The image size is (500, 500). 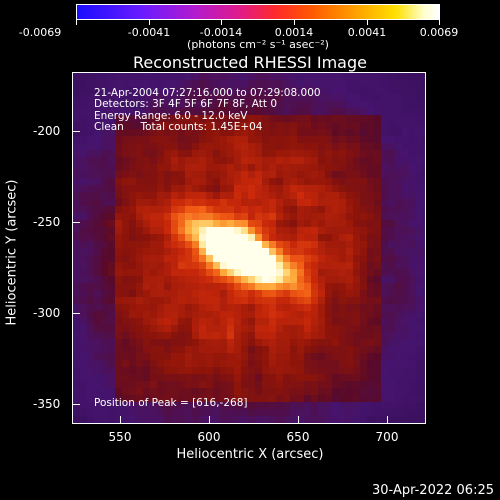 What do you see at coordinates (294, 32) in the screenshot?
I see `colorbar-label: 0.0014` at bounding box center [294, 32].